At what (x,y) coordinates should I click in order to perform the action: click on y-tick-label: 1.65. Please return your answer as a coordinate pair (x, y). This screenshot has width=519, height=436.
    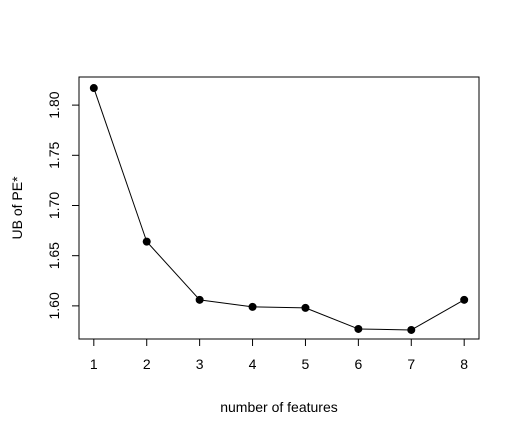
    Looking at the image, I should click on (54, 255).